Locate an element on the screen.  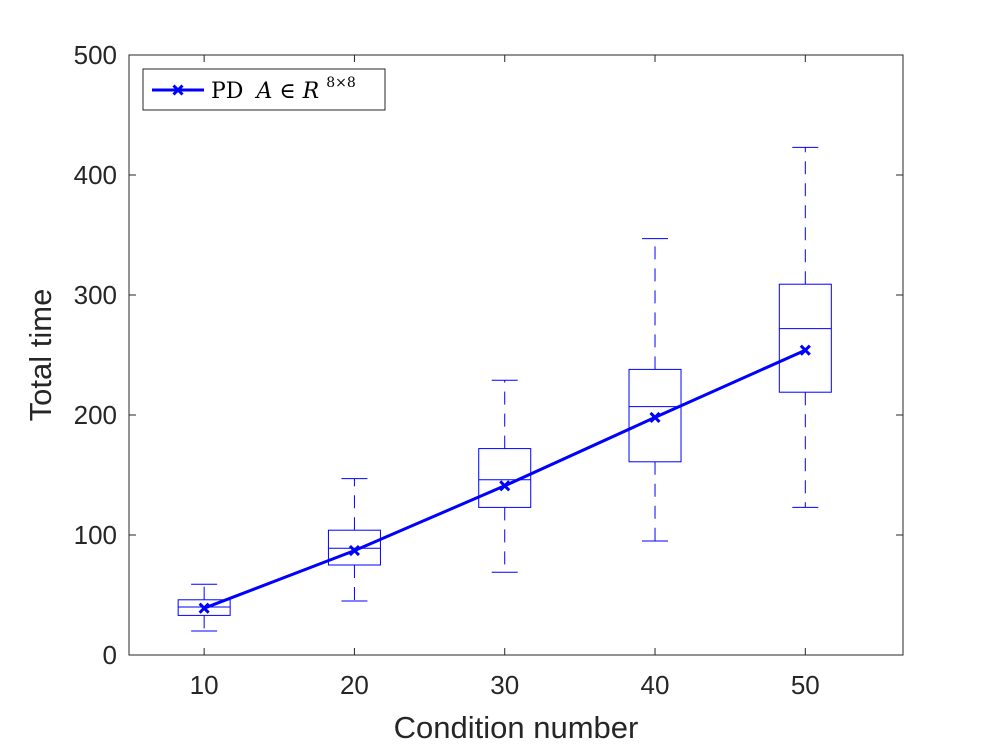
x-tick-label: 40 is located at coordinates (655, 685).